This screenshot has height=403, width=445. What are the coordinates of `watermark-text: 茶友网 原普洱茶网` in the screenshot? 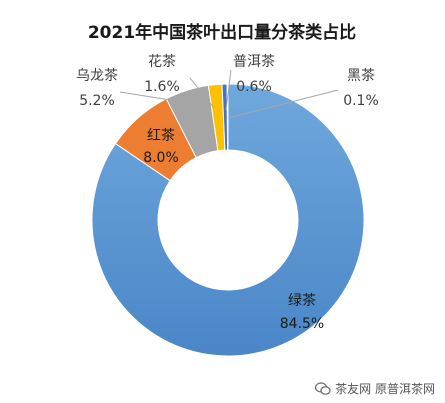 It's located at (385, 389).